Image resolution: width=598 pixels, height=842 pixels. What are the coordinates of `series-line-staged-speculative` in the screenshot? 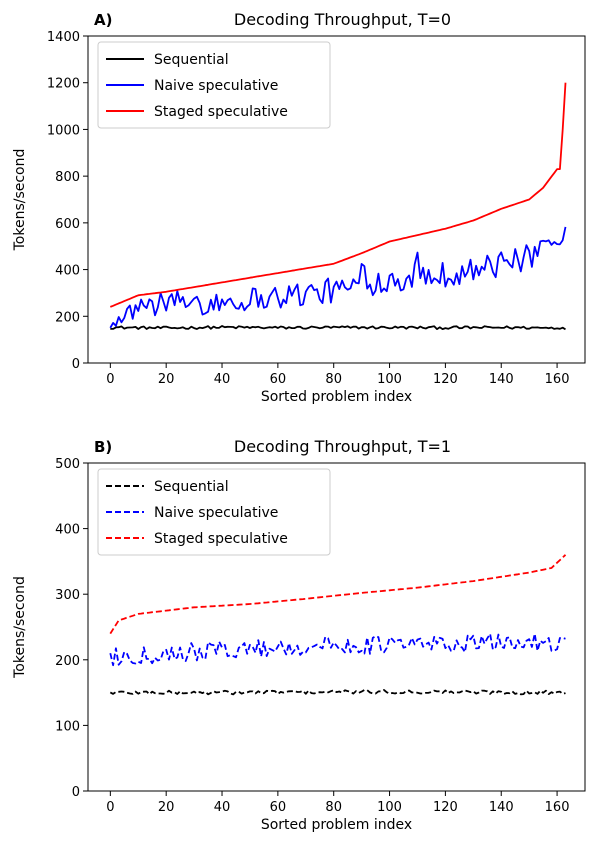 It's located at (338, 594).